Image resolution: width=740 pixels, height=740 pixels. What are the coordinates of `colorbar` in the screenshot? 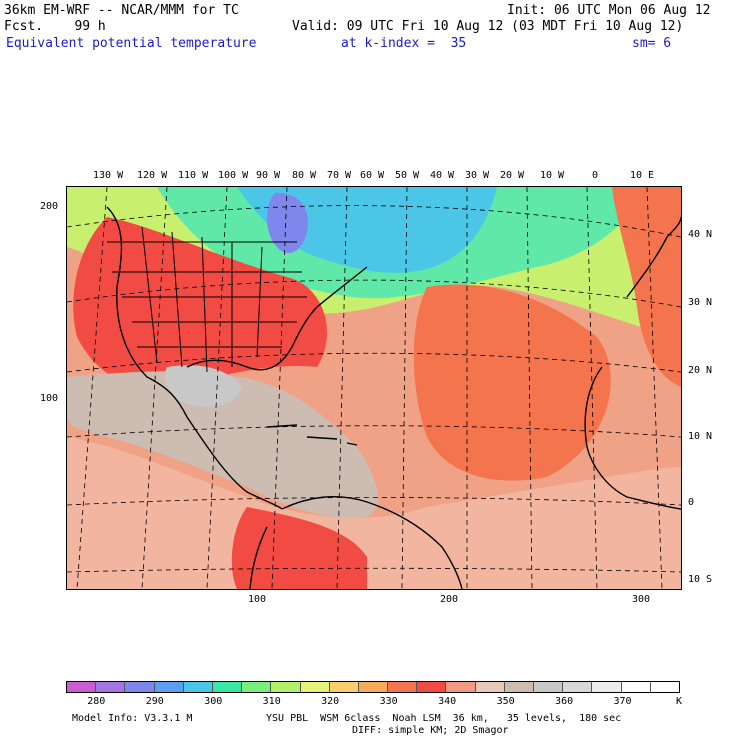 It's located at (373, 687).